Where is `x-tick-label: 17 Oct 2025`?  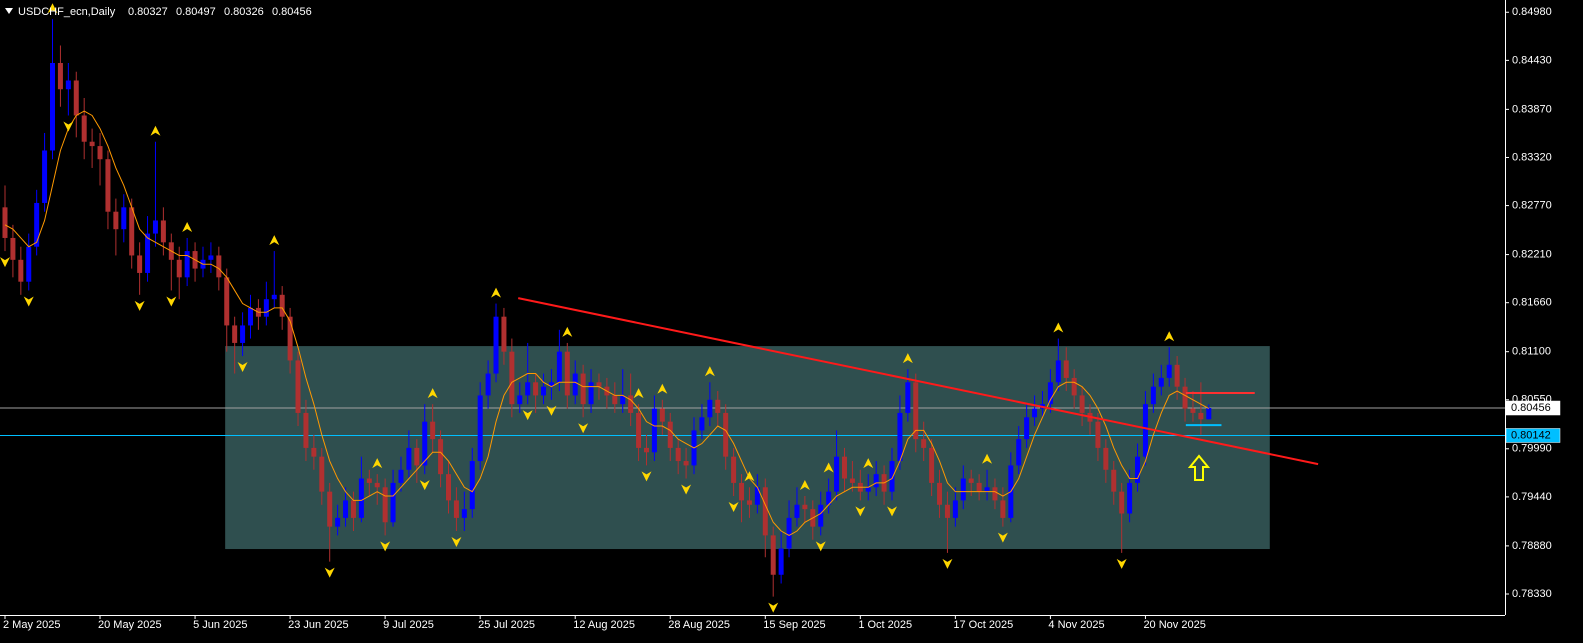 x-tick-label: 17 Oct 2025 is located at coordinates (983, 625).